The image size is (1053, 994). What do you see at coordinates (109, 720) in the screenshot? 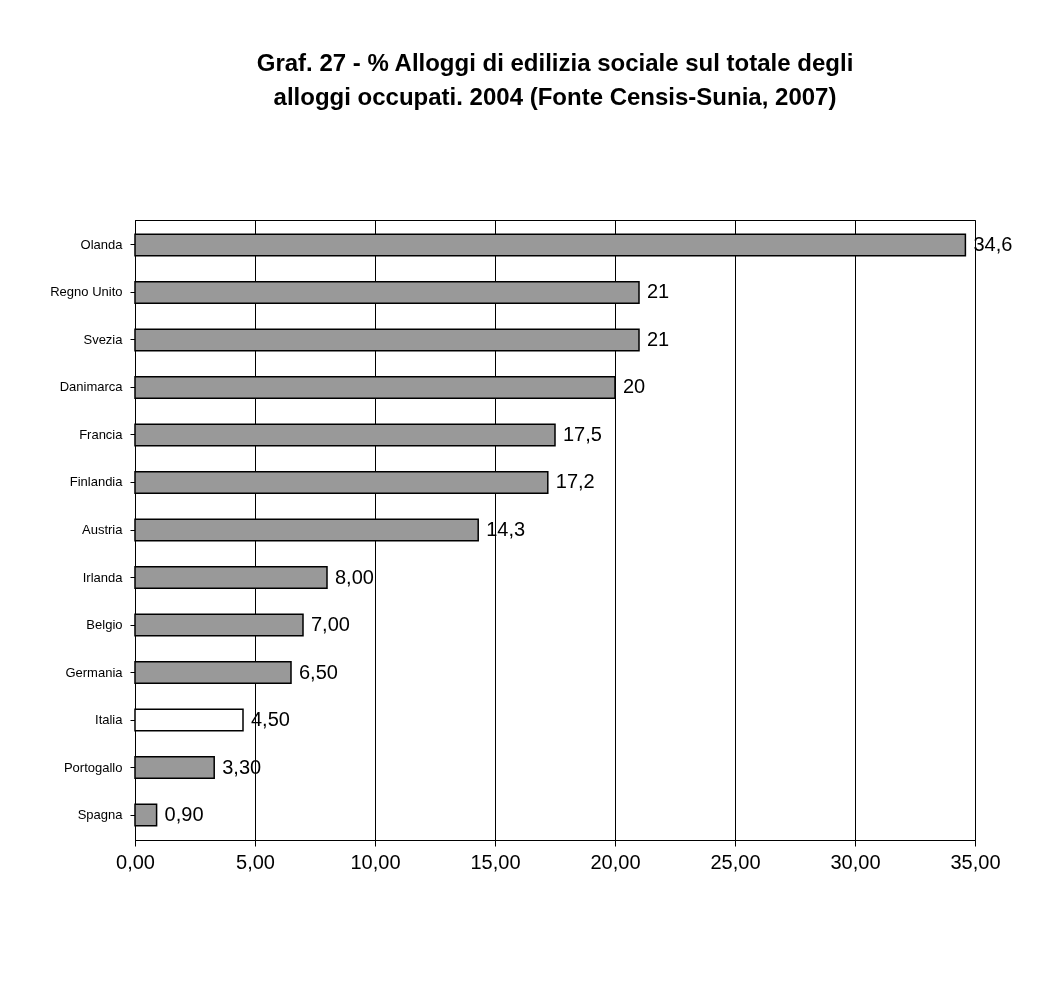
I see `y-tick-label: Italia` at bounding box center [109, 720].